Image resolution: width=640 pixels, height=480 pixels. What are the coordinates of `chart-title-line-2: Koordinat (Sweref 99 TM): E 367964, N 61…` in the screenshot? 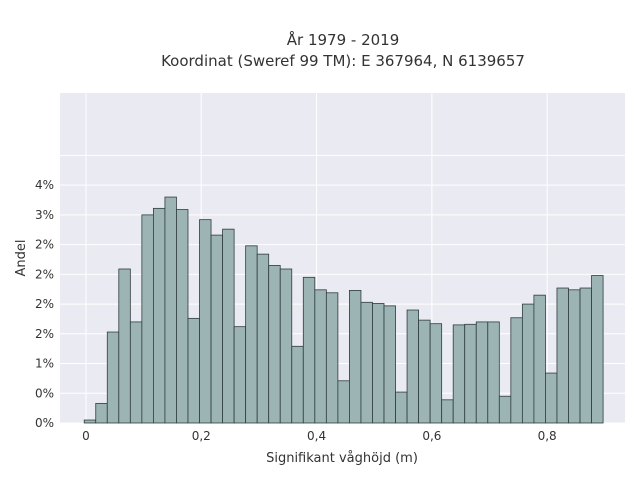 It's located at (343, 61).